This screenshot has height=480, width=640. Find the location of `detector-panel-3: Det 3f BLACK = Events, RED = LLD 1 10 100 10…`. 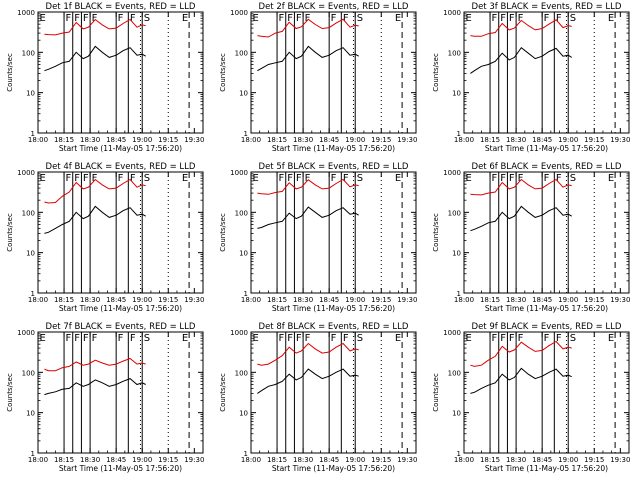

detector-panel-3: Det 3f BLACK = Events, RED = LLD 1 10 100 10… is located at coordinates (532, 80).